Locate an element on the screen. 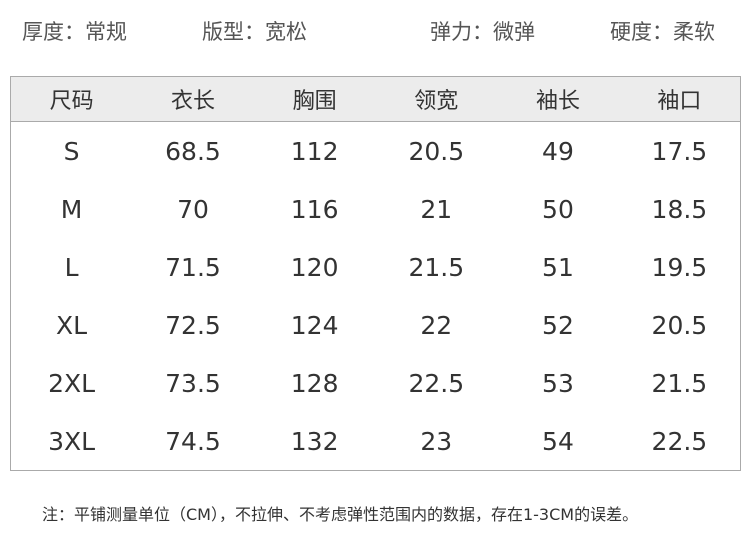 The image size is (750, 535). table-cell: XL is located at coordinates (72, 325).